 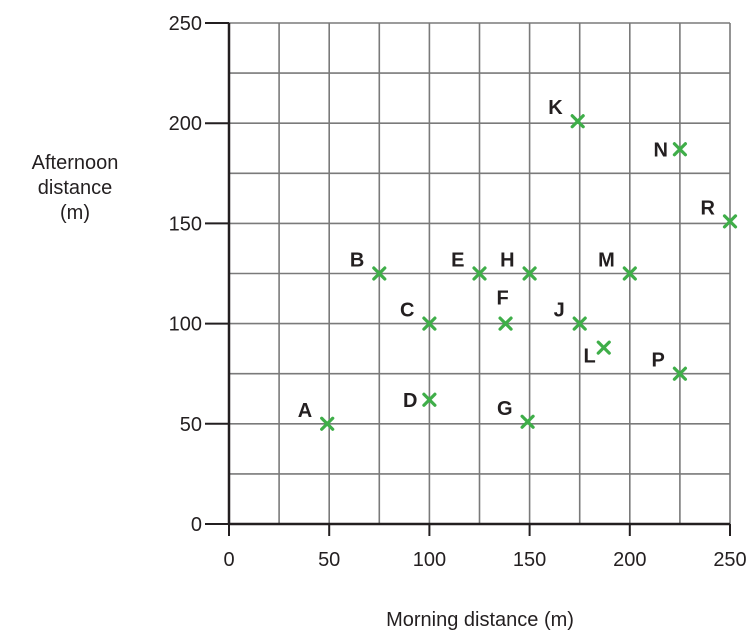 I want to click on point-C: C, so click(x=418, y=315).